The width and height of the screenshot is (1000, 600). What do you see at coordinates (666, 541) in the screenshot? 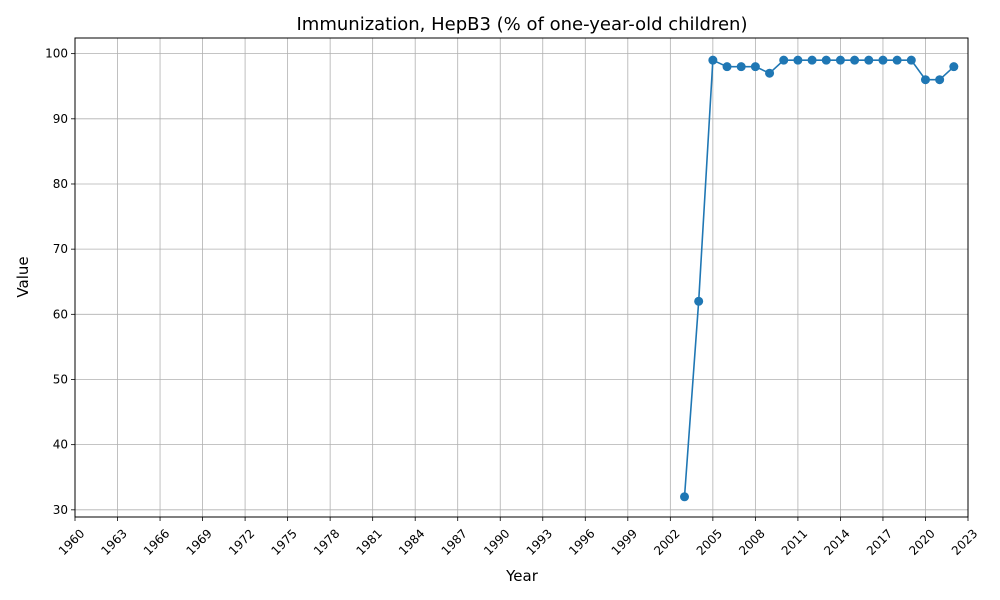
I see `x-tick-label: 2002` at bounding box center [666, 541].